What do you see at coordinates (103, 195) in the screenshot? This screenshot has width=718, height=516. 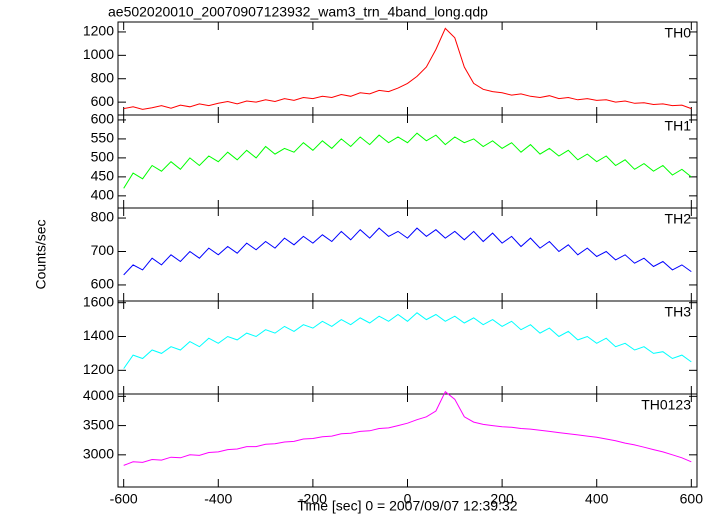 I see `y-tick-label: 400` at bounding box center [103, 195].